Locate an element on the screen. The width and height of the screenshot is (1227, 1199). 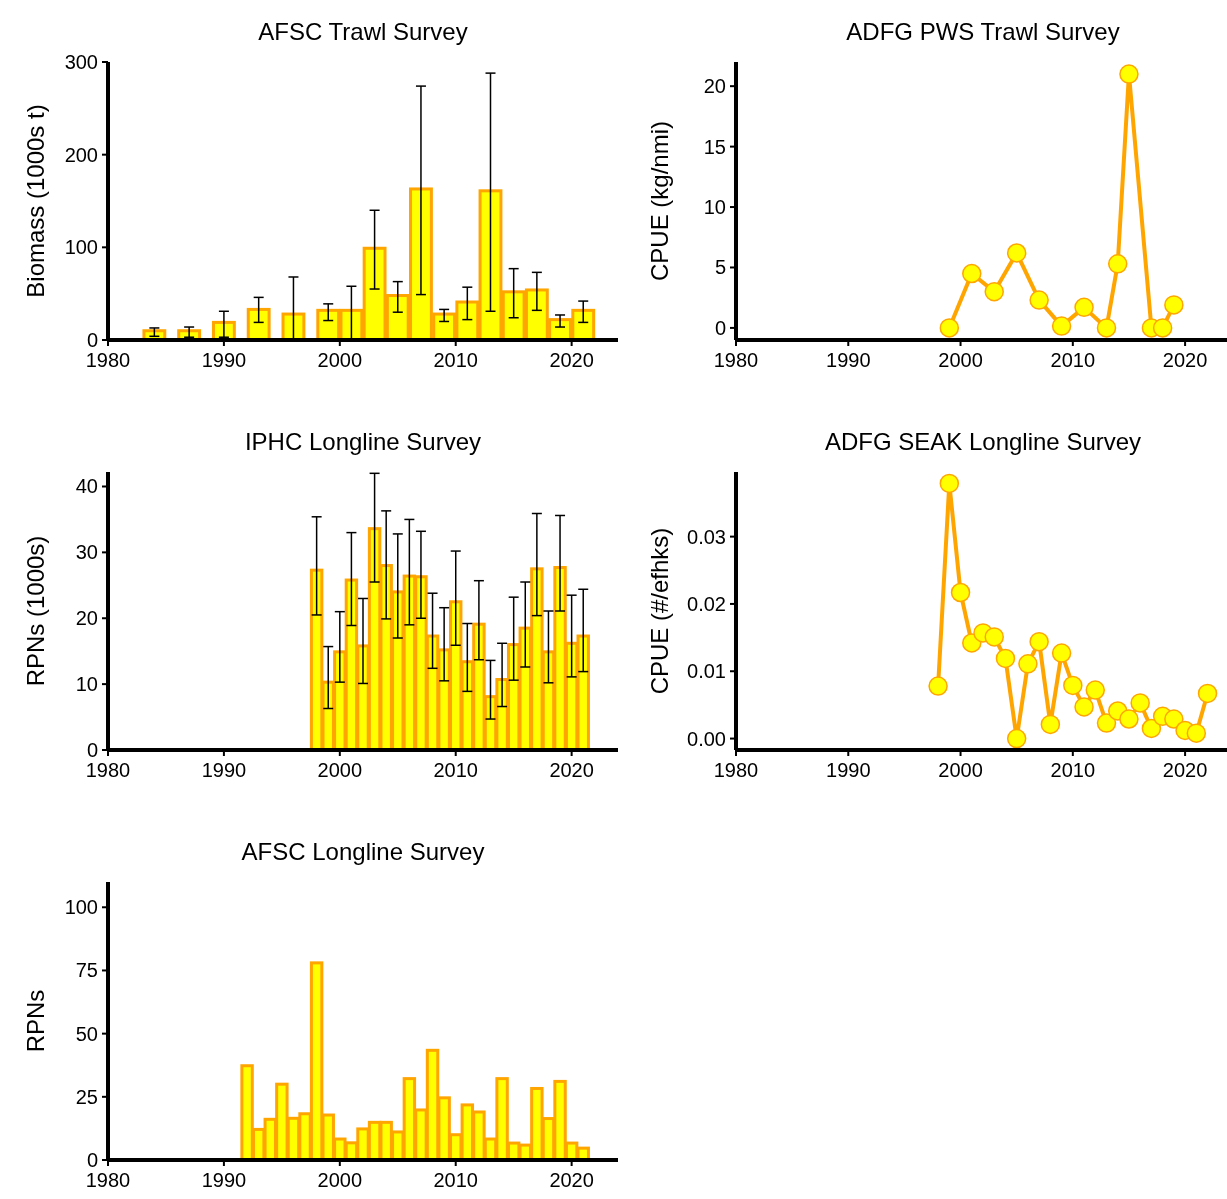
y-tick-label: 0.01 is located at coordinates (706, 671).